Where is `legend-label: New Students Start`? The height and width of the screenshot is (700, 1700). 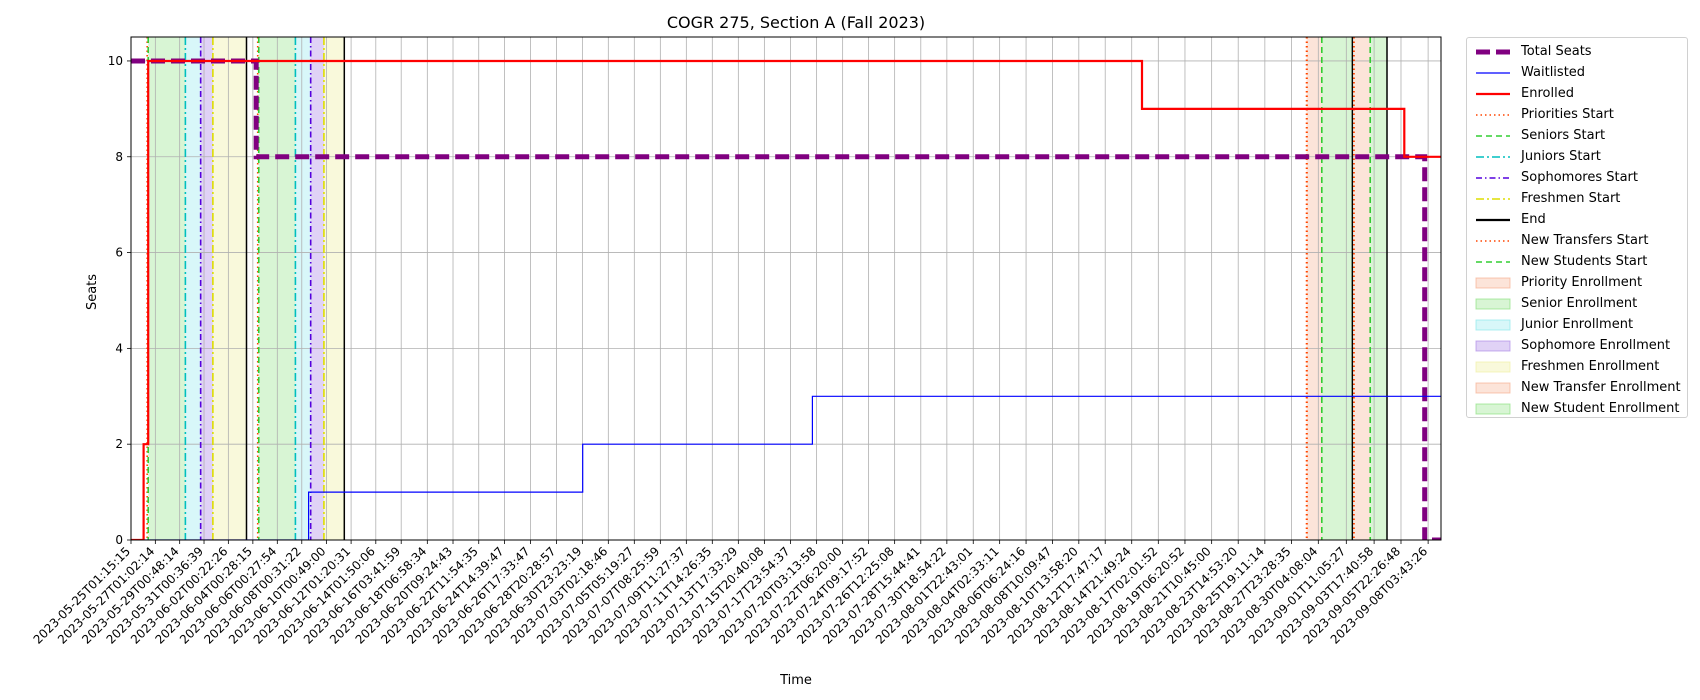
legend-label: New Students Start is located at coordinates (1584, 261).